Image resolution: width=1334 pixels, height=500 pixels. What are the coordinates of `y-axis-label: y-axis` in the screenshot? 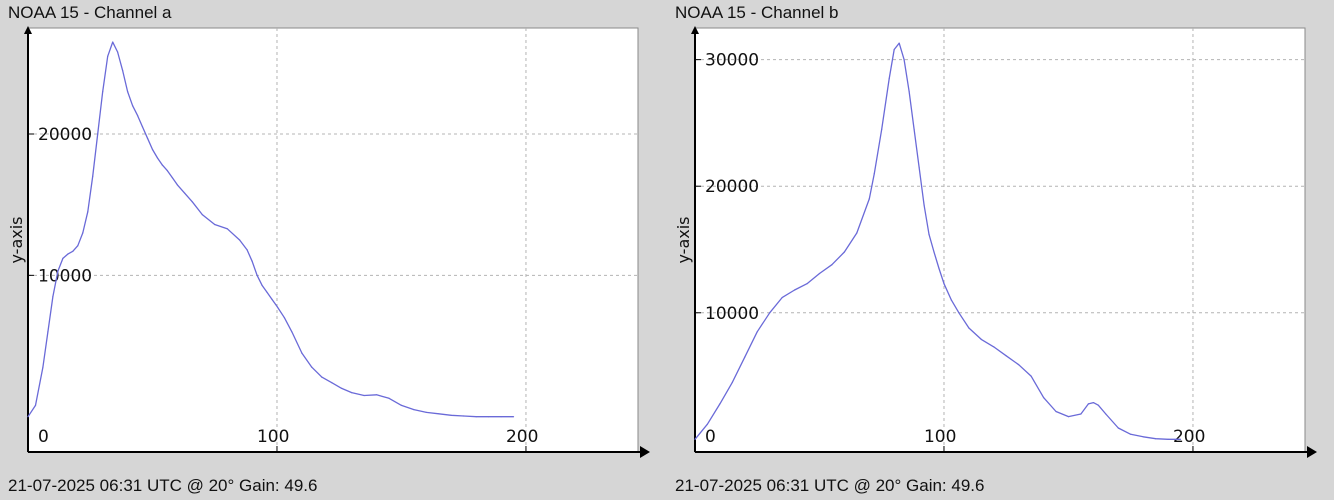 It's located at (16, 239).